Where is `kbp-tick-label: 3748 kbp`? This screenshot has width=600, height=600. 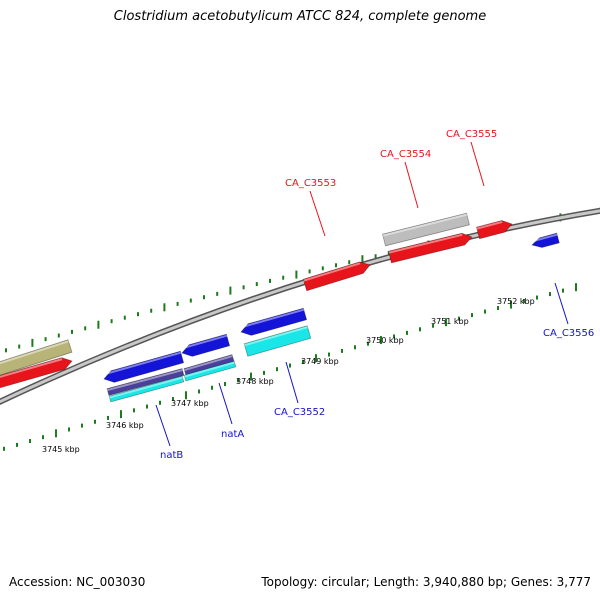
kbp-tick-label: 3748 kbp is located at coordinates (255, 381).